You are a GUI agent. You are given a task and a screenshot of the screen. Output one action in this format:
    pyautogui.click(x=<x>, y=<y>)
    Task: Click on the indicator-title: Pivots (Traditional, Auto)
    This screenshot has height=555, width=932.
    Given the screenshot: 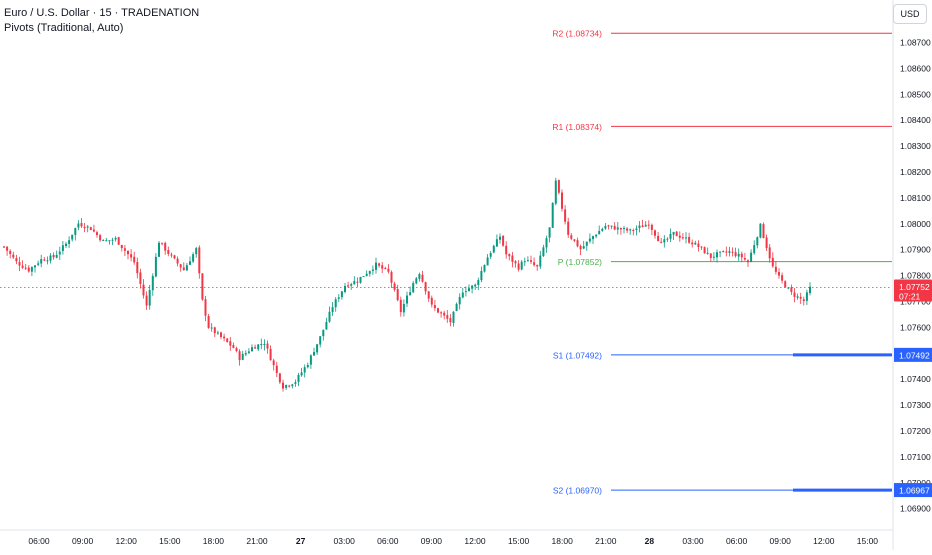 What is the action you would take?
    pyautogui.click(x=64, y=28)
    